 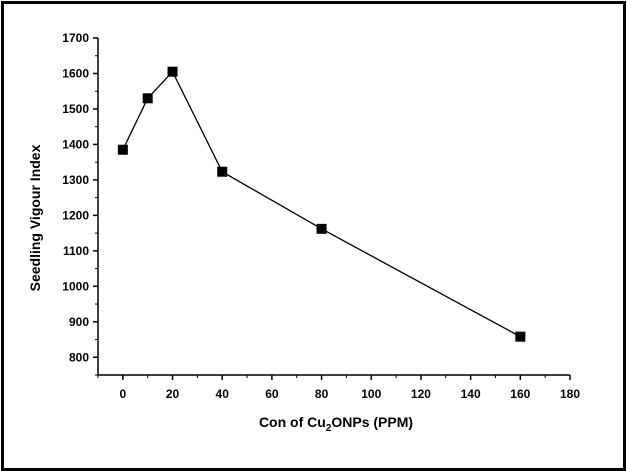 I want to click on x-ticks: 0 20 40 60 80 100 120 140 160 180, so click(x=338, y=388).